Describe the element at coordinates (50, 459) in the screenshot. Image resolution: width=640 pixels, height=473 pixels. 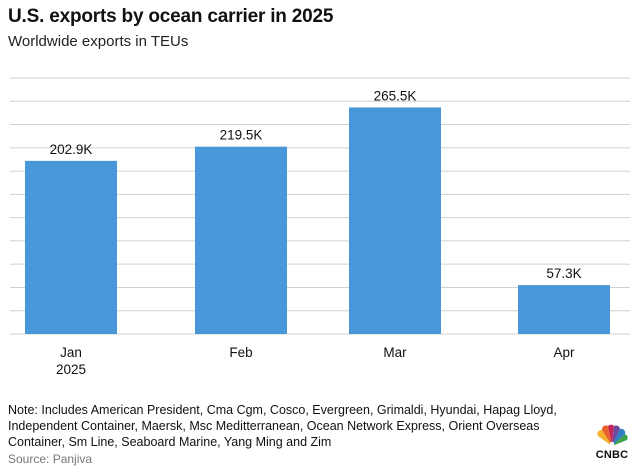
I see `source-line: Source: Panjiva` at that location.